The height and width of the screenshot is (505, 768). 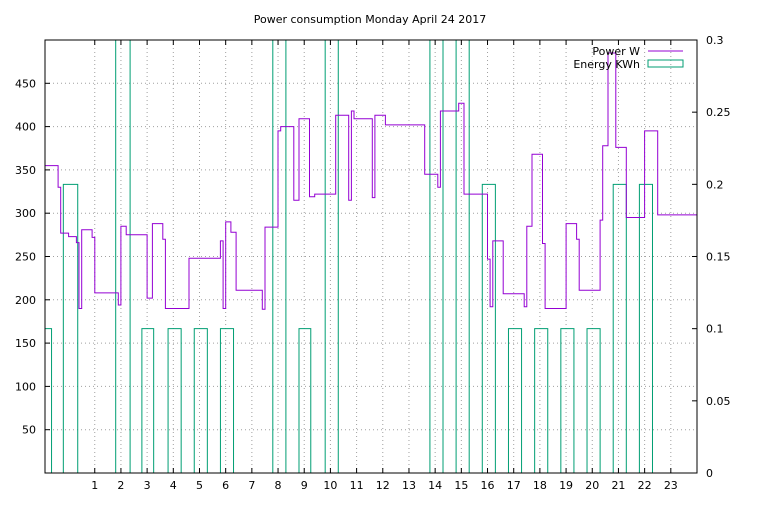 What do you see at coordinates (25, 386) in the screenshot?
I see `y-tick-label: 100` at bounding box center [25, 386].